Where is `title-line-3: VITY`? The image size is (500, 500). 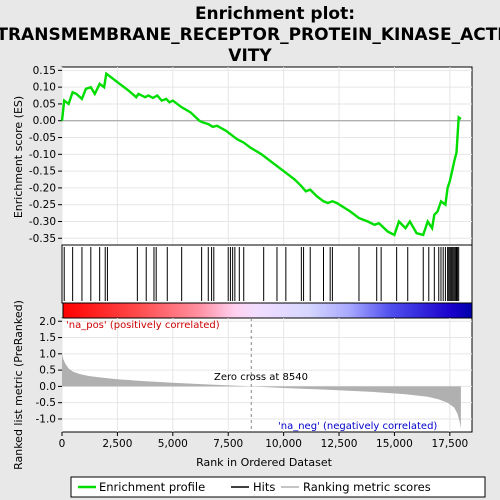 title-line-3: VITY is located at coordinates (250, 56).